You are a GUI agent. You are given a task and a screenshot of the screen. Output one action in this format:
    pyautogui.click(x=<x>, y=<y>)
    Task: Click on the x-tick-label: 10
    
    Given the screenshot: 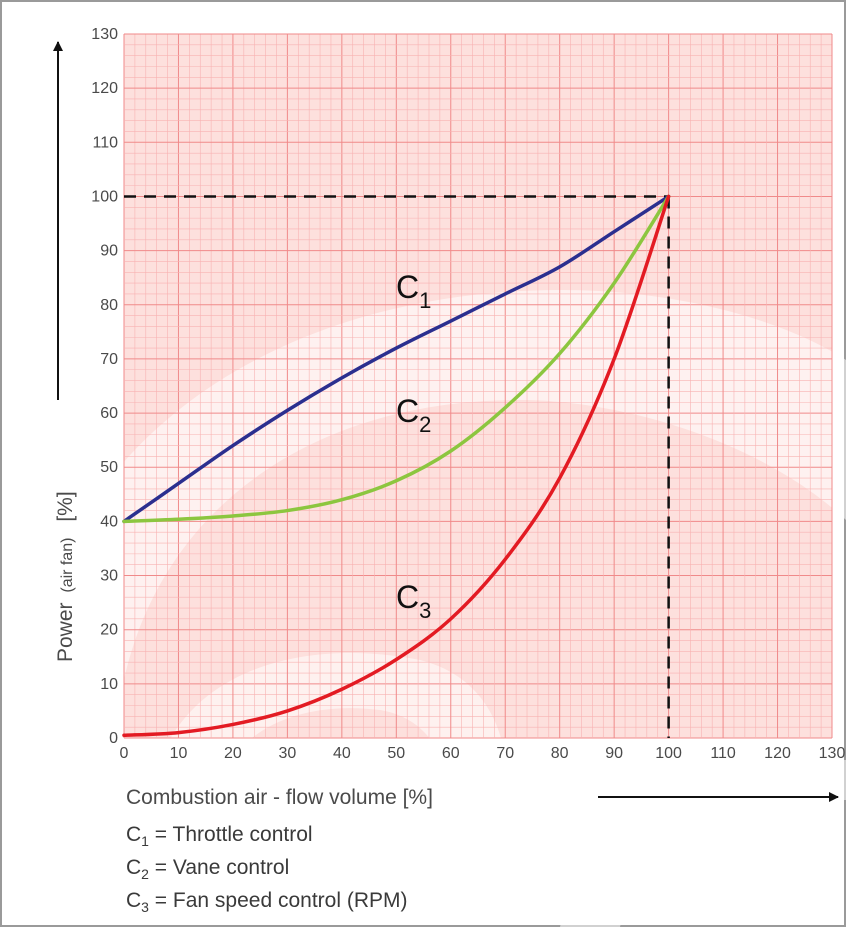 What is the action you would take?
    pyautogui.click(x=179, y=753)
    